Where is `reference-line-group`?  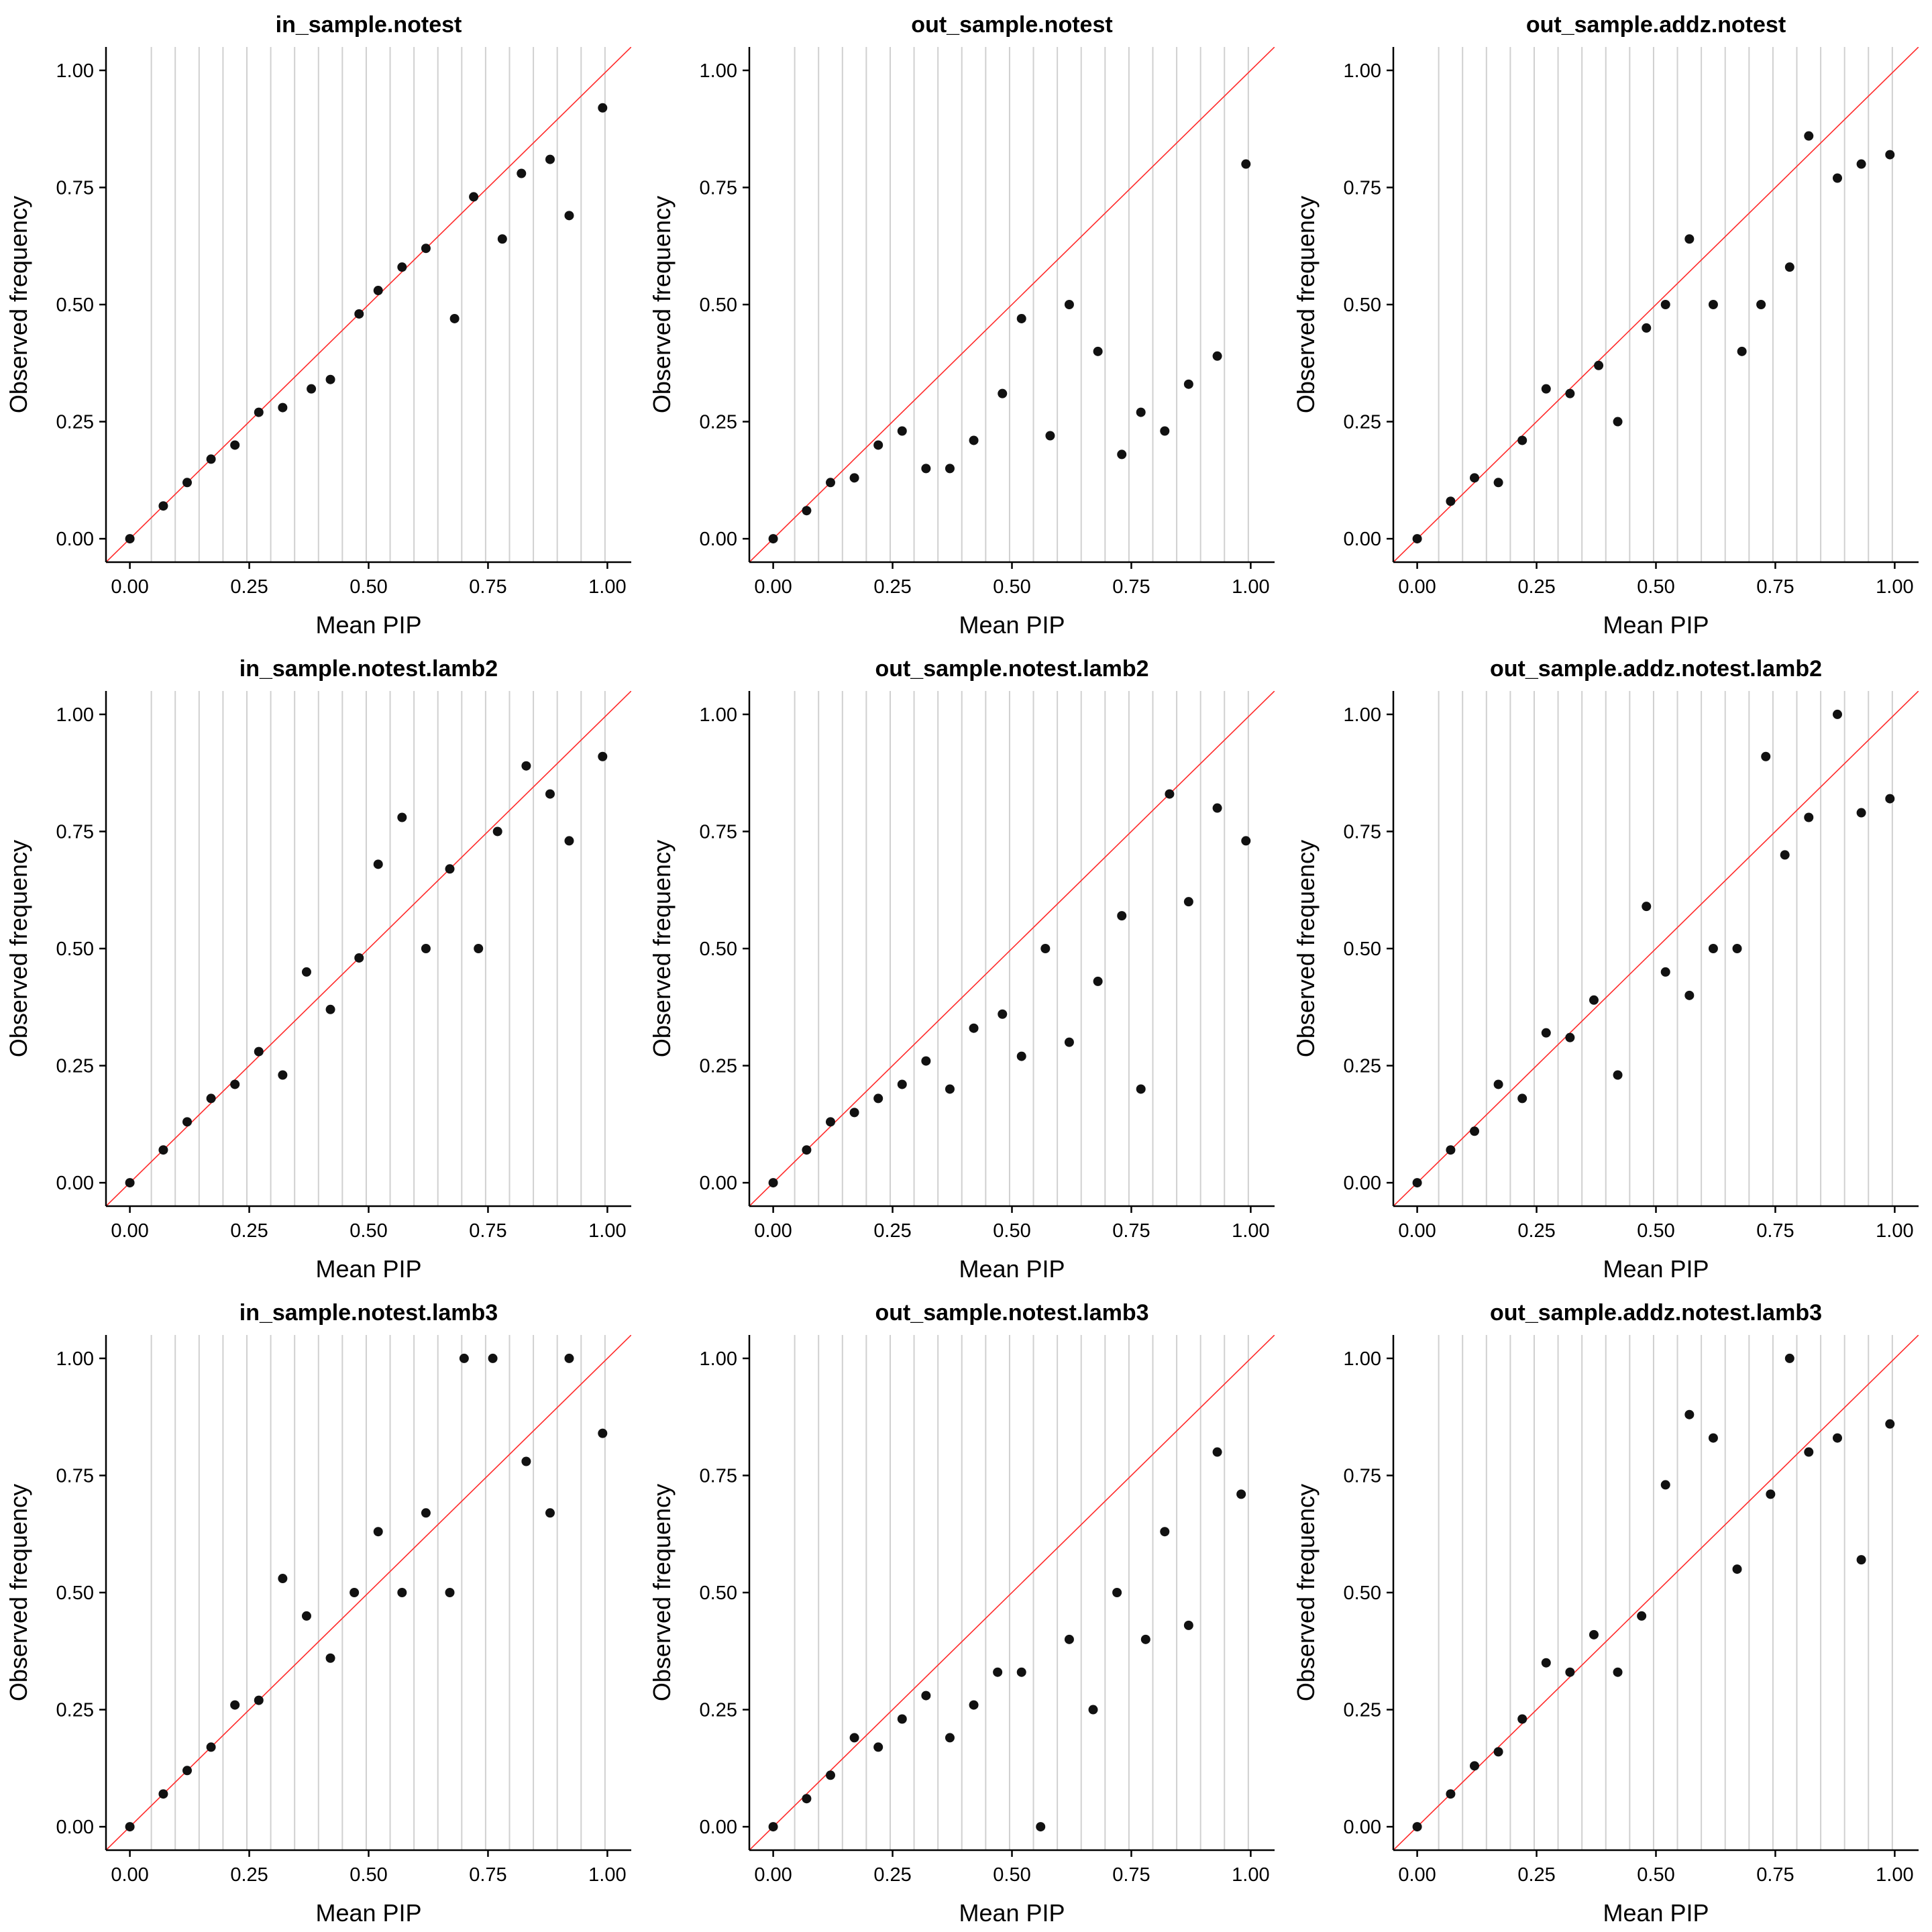
reference-line-group is located at coordinates (1656, 948).